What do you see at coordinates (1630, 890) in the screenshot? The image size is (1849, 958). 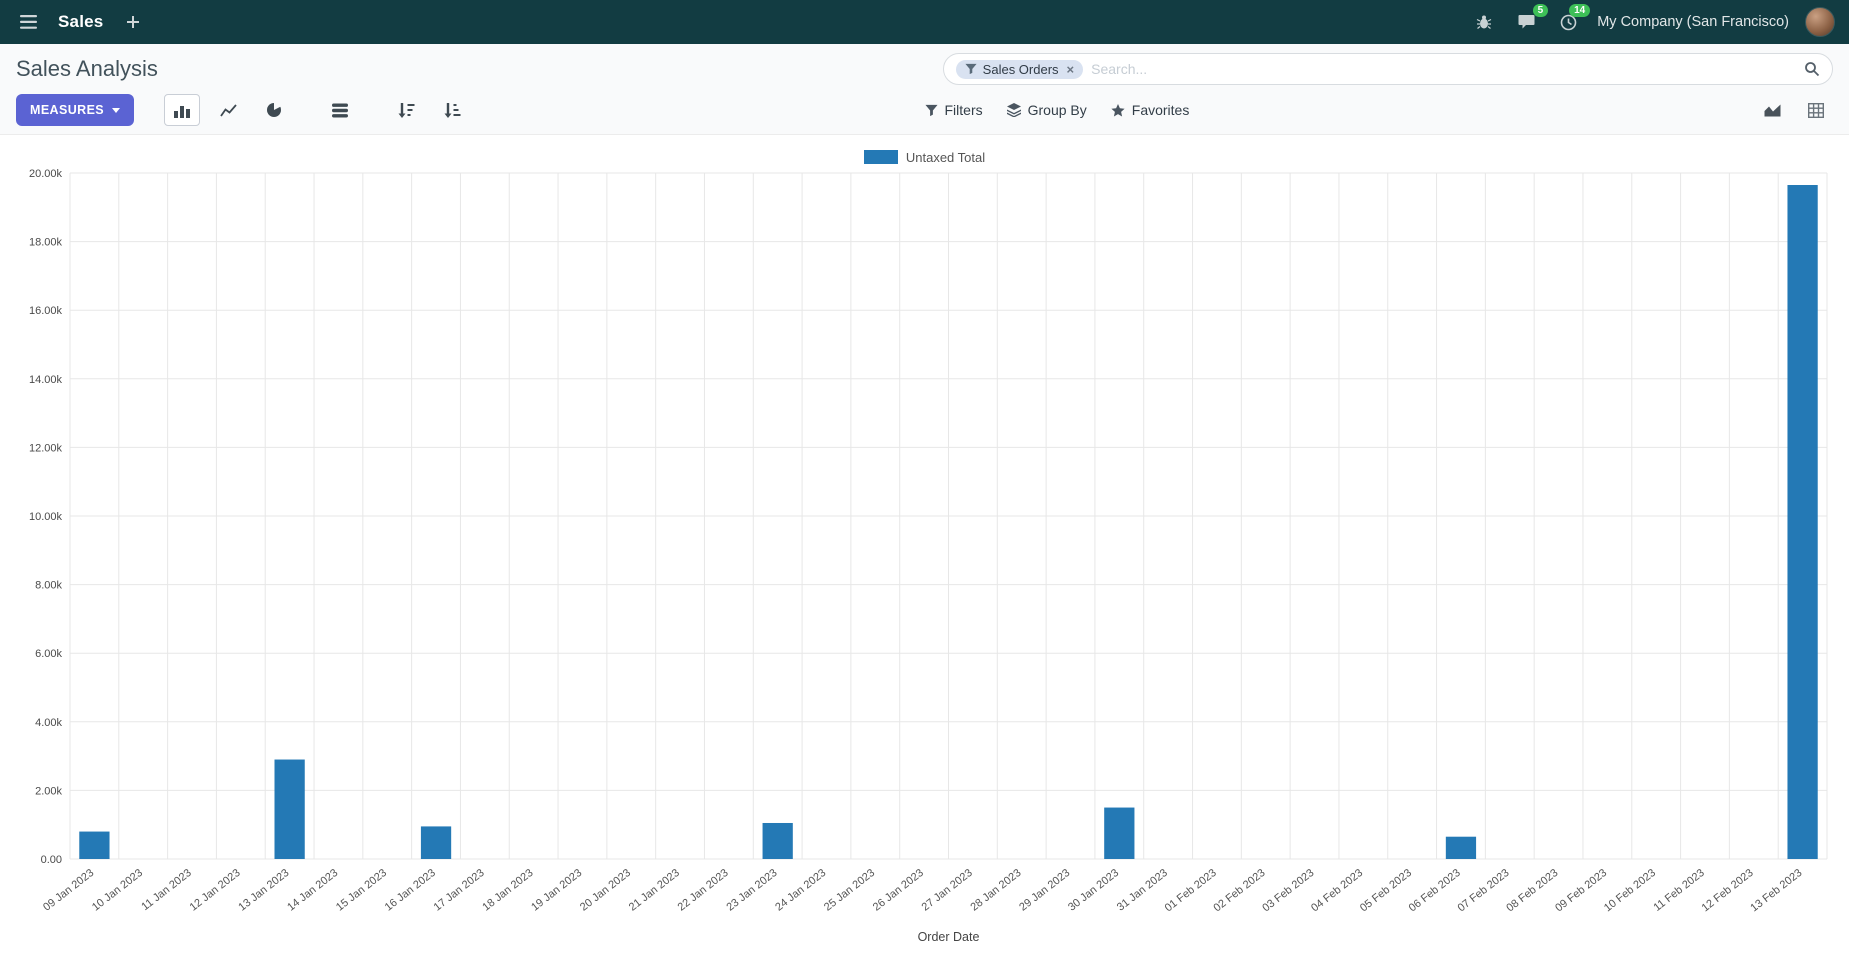 I see `x-tick-label: 10 Feb 2023` at bounding box center [1630, 890].